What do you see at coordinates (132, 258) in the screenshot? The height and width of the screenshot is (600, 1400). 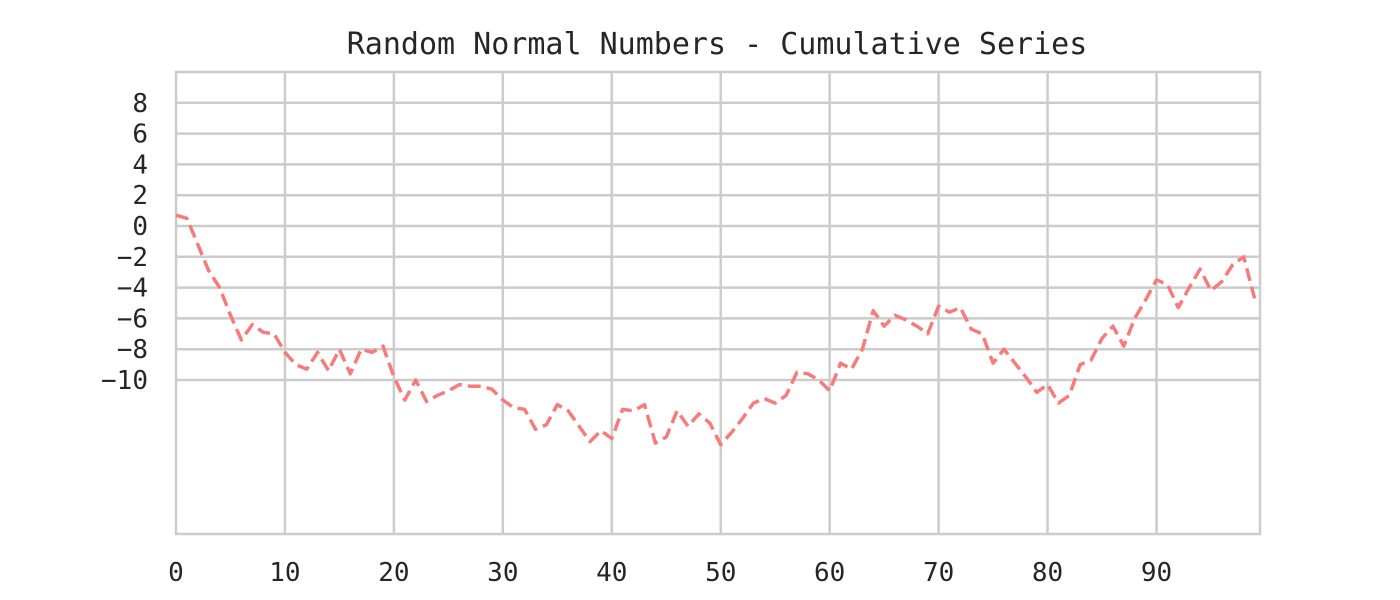 I see `y-tick-label: −2` at bounding box center [132, 258].